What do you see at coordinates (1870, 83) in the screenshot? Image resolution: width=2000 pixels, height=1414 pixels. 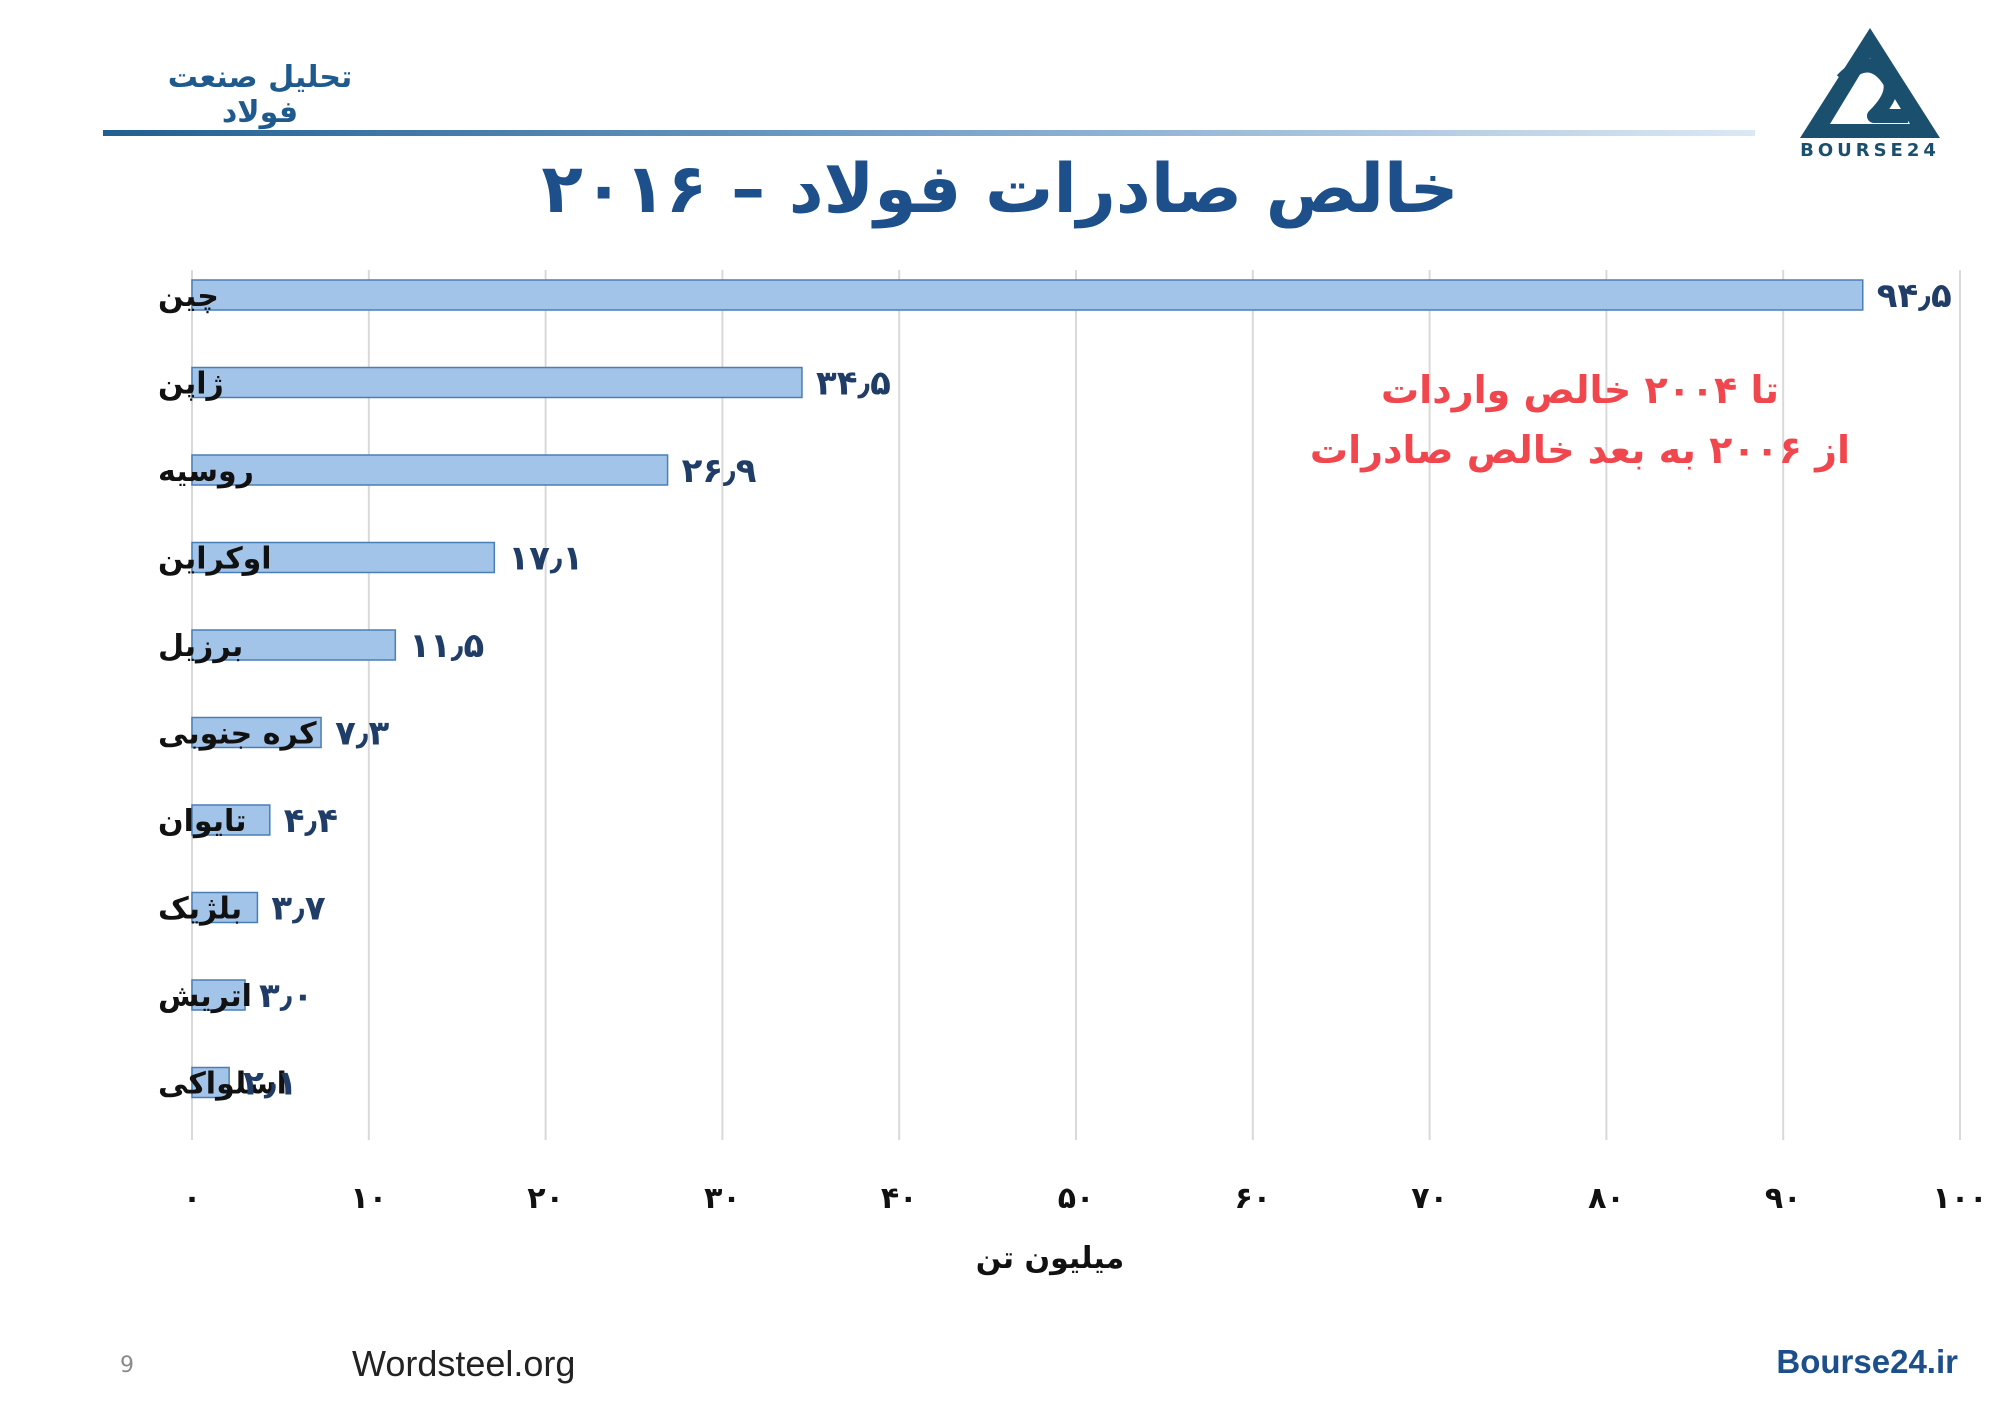 I see `bourse24-logo-icon` at bounding box center [1870, 83].